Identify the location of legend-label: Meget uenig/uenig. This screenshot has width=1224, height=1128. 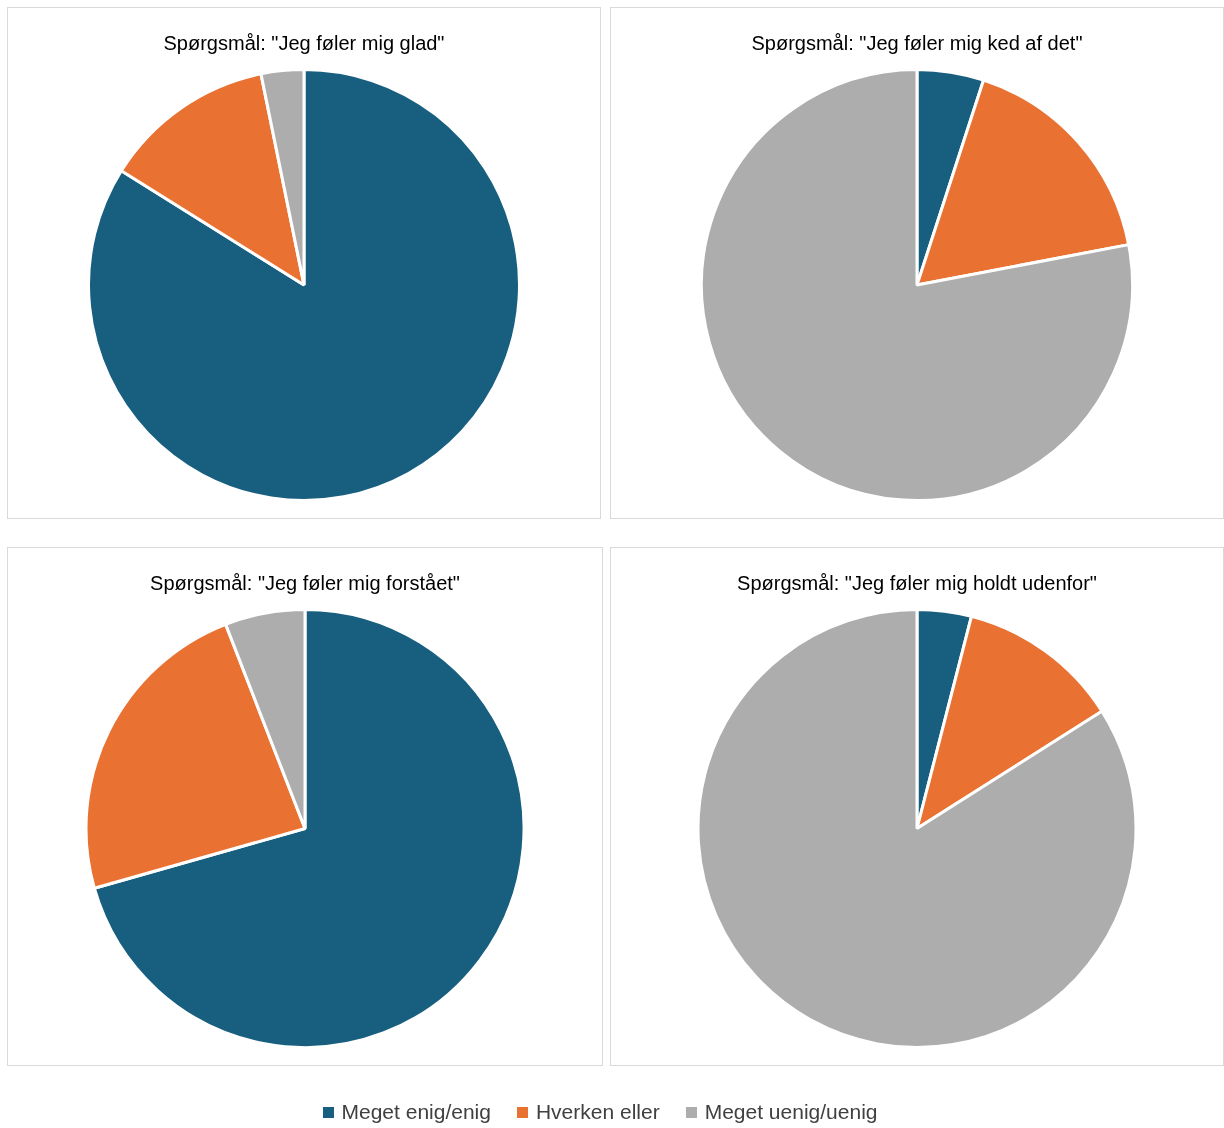
(791, 1112).